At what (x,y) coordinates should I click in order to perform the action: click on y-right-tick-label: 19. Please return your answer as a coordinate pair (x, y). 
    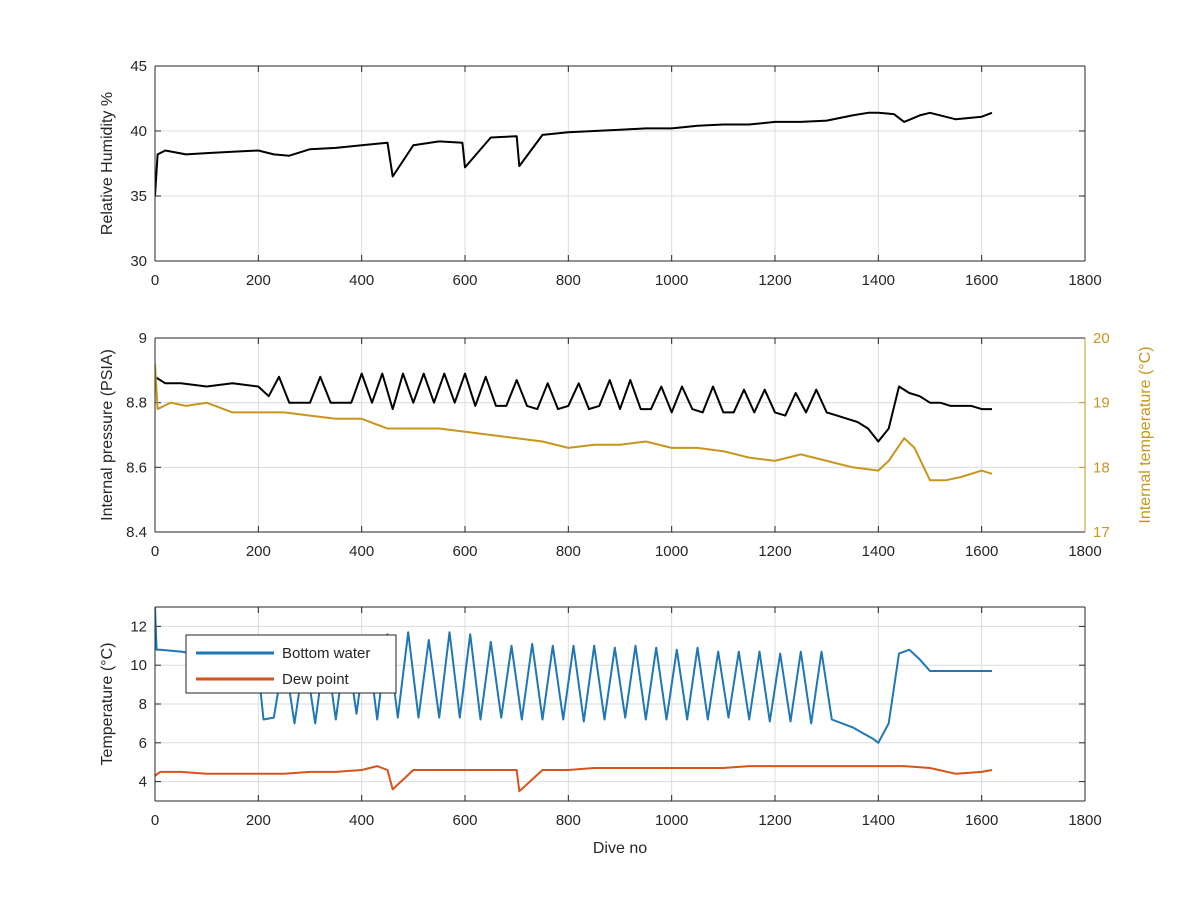
    Looking at the image, I should click on (1101, 403).